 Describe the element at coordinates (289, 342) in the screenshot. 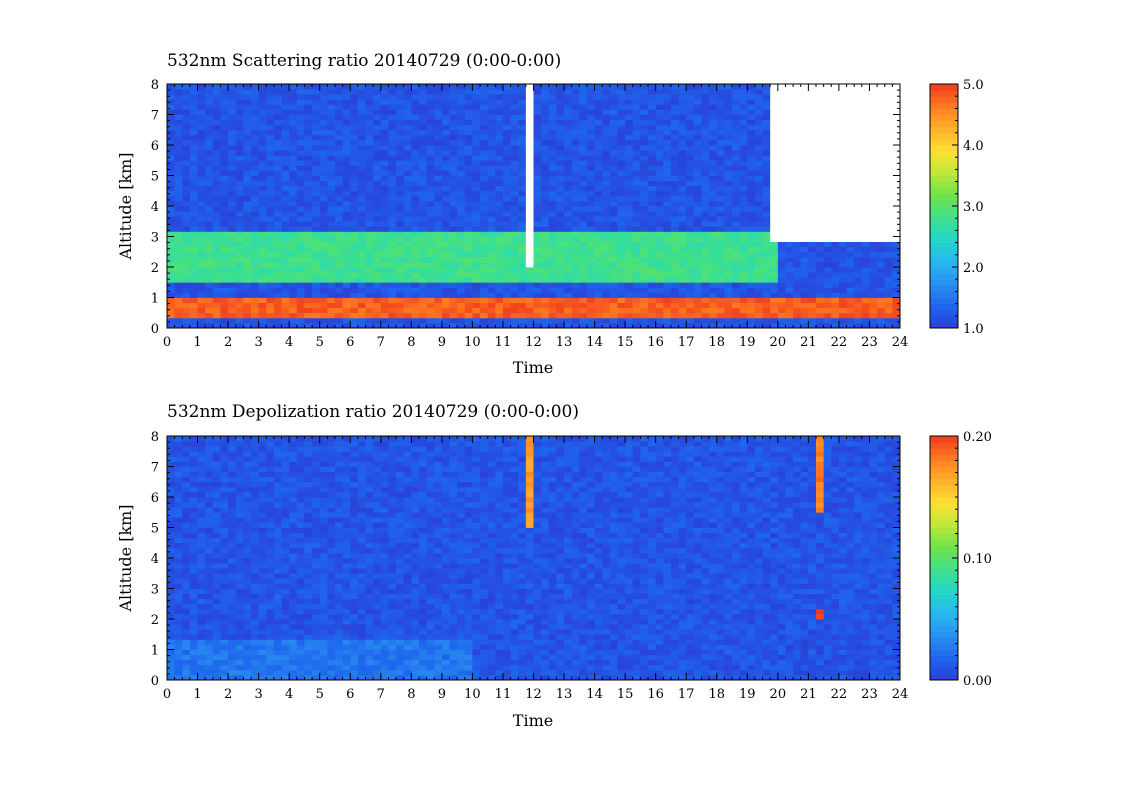

I see `x-tick-label: 4` at that location.